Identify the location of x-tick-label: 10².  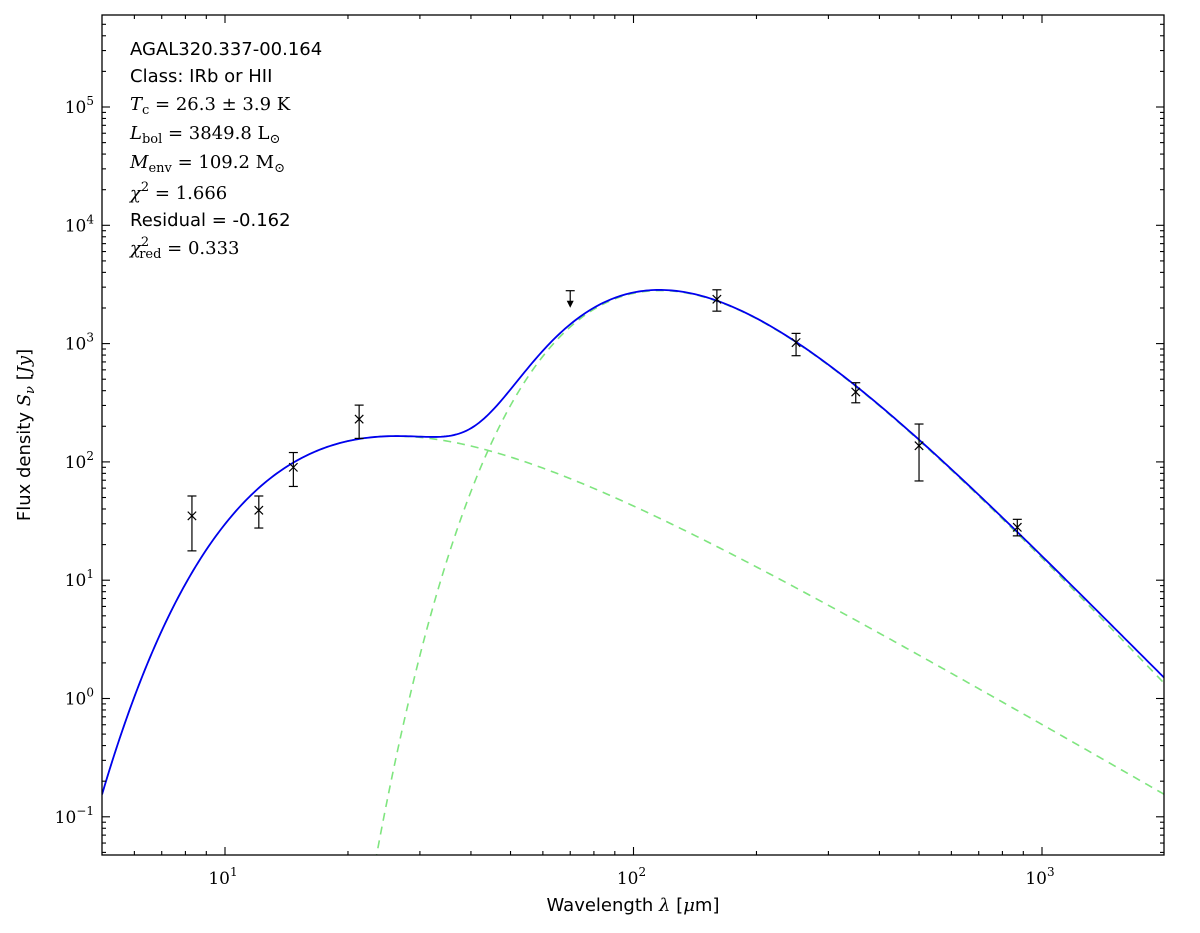
(631, 877).